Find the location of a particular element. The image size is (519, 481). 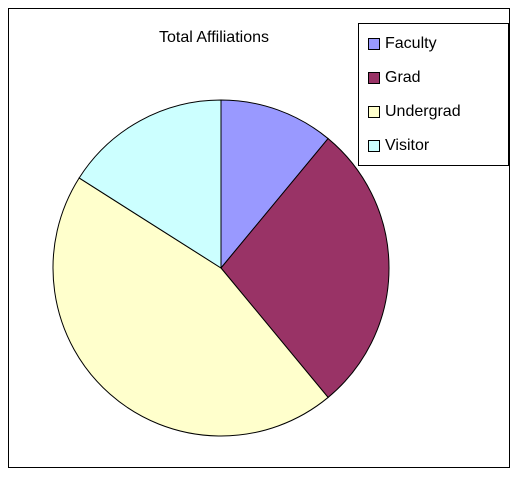

legend-label: Grad is located at coordinates (403, 77).